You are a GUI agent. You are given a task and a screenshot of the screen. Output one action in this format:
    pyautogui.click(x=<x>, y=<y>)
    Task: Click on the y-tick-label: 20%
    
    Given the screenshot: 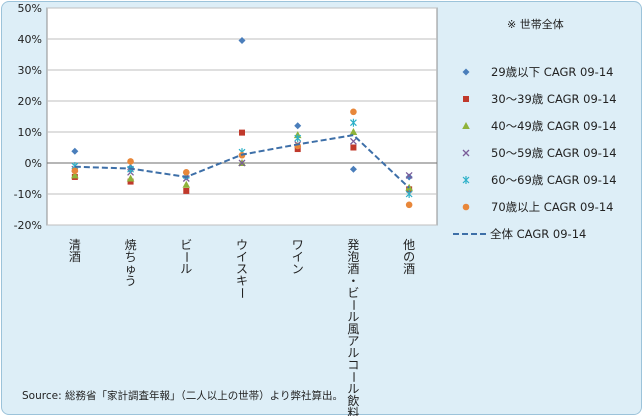 What is the action you would take?
    pyautogui.click(x=30, y=101)
    